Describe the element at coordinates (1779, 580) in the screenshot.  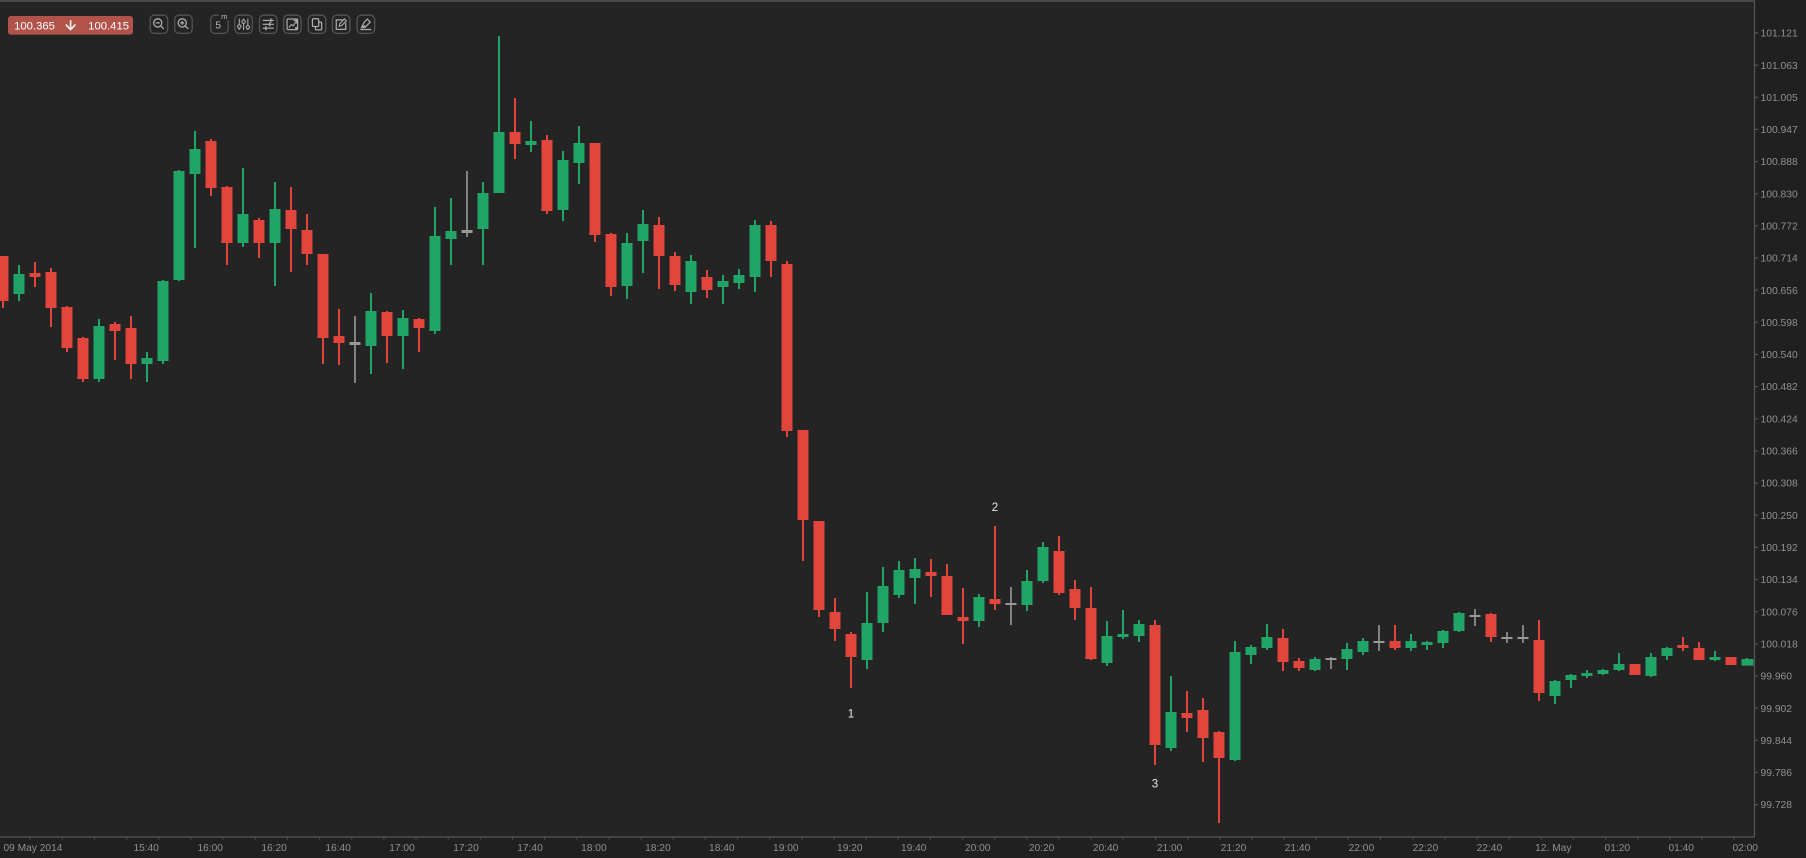
I see `svg-text: 100.134` at that location.